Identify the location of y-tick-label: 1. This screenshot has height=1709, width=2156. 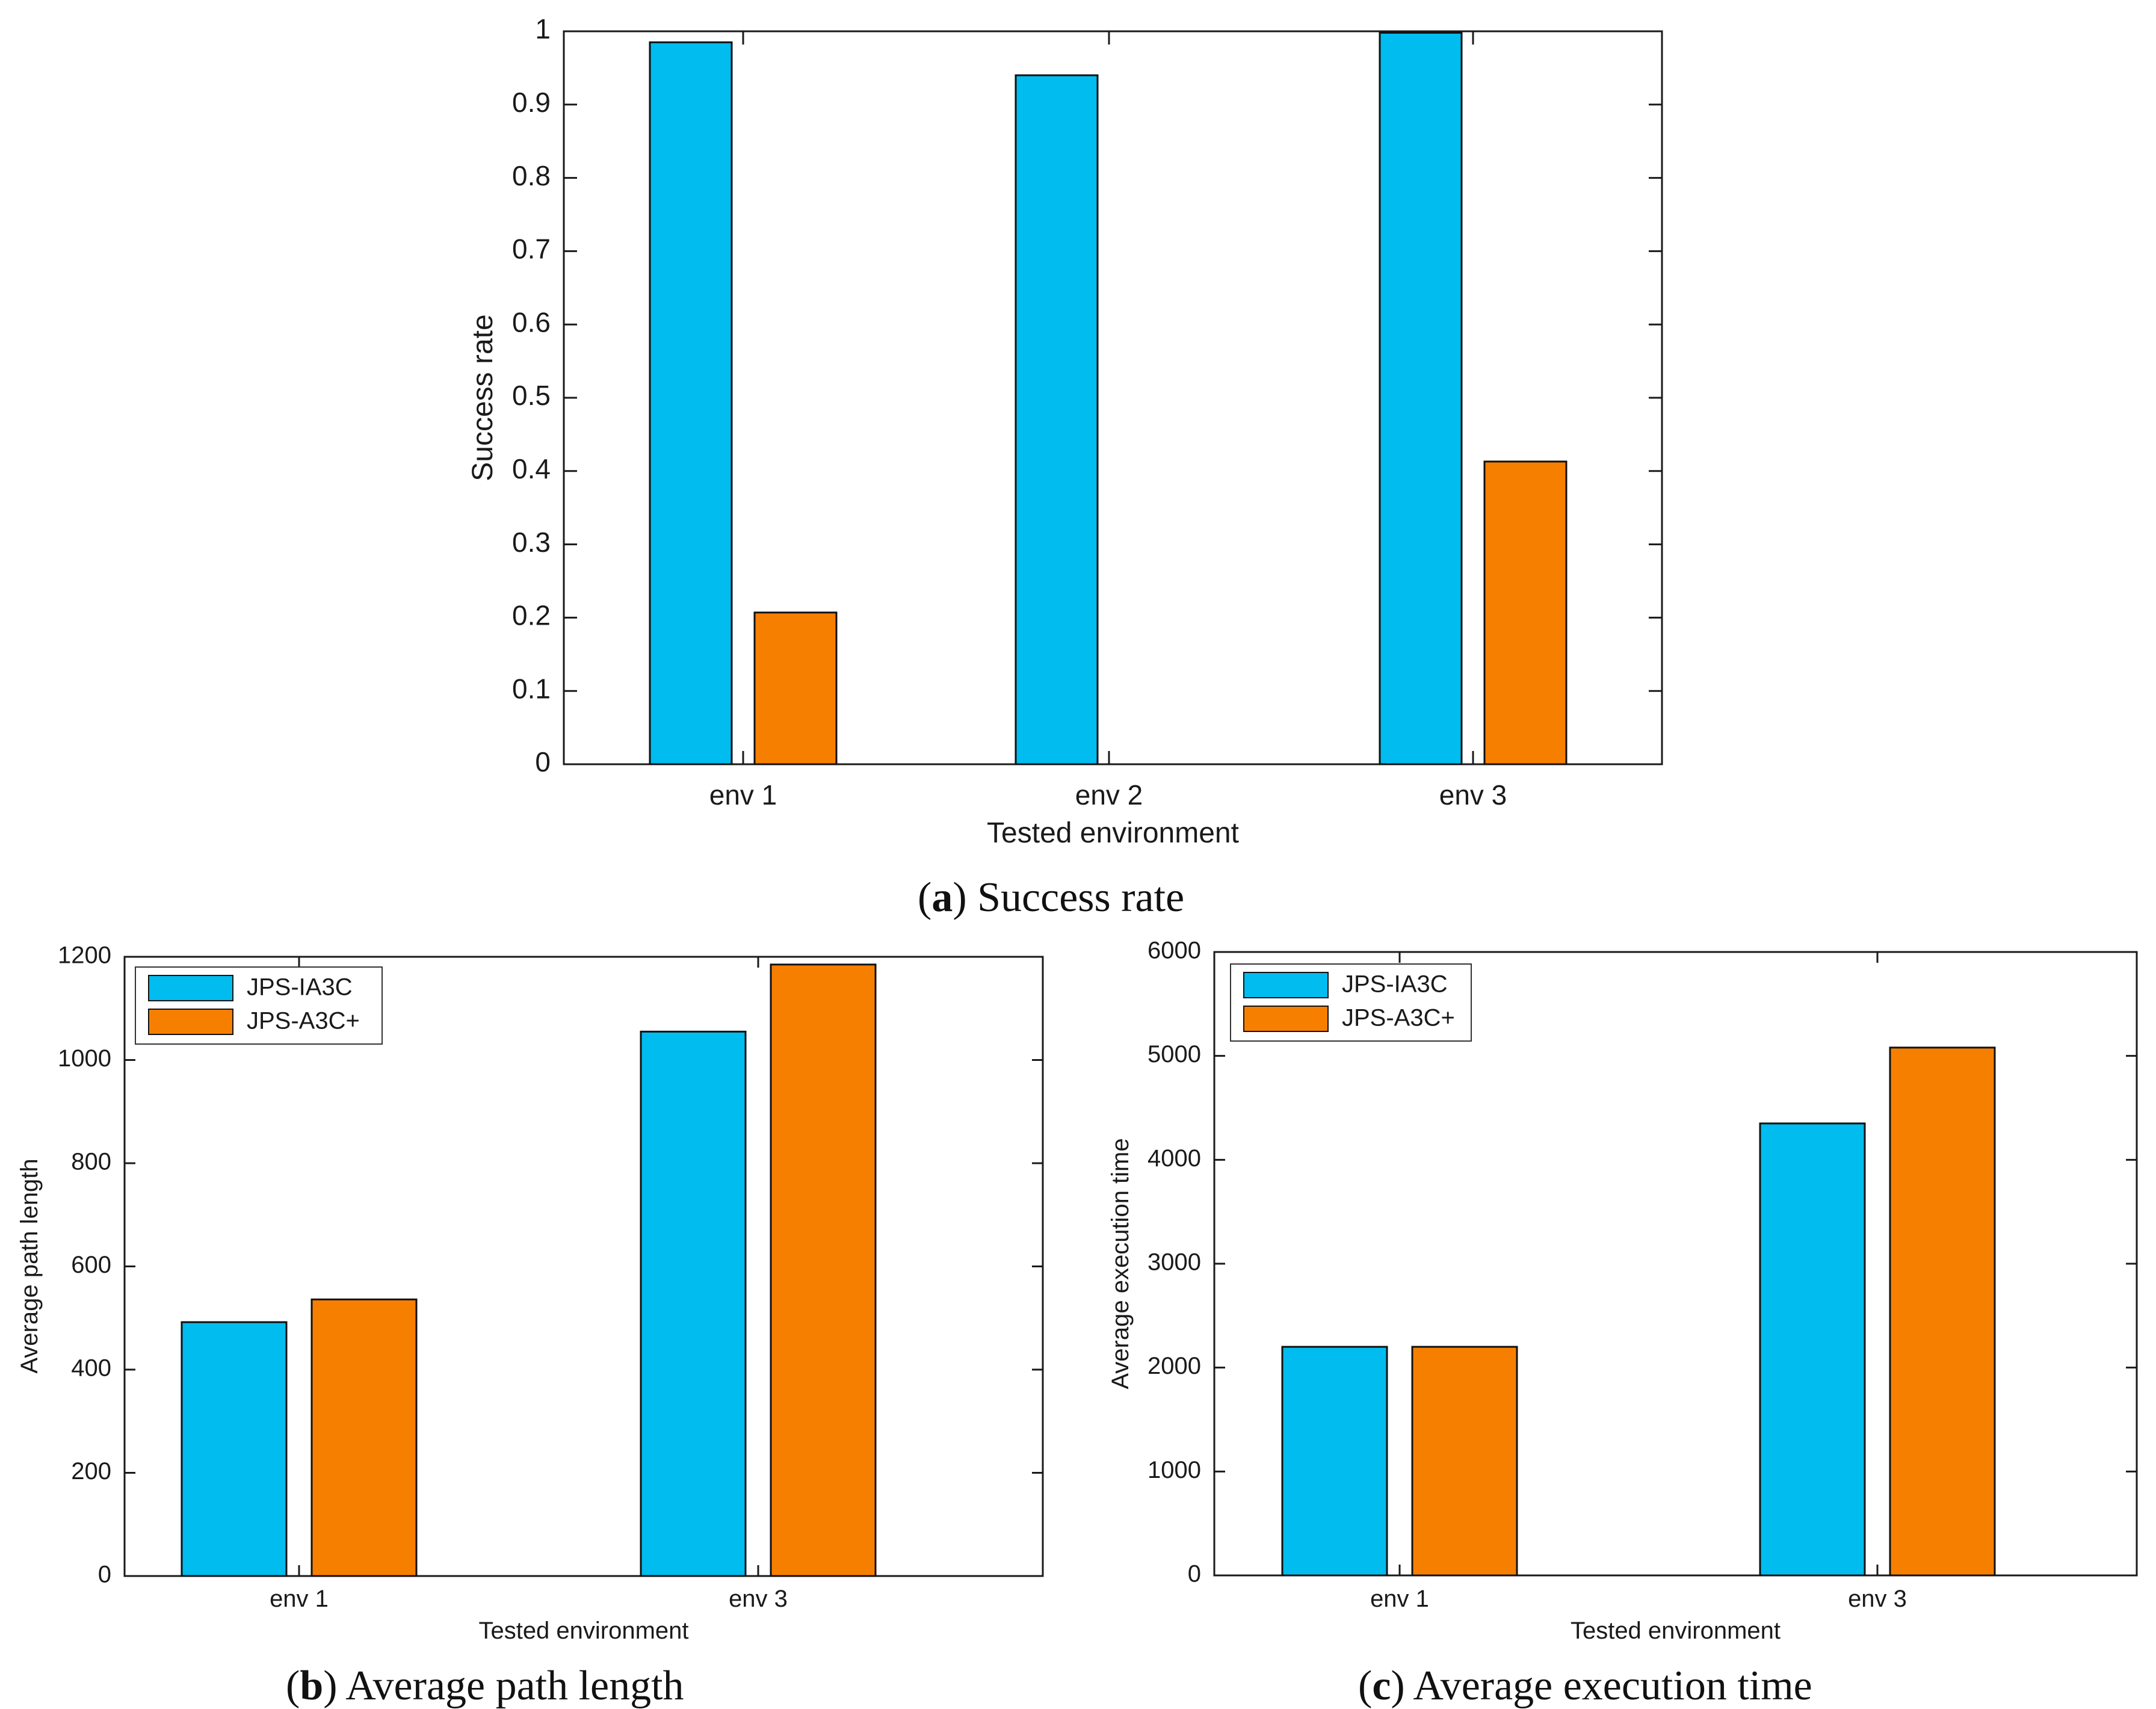
(543, 29).